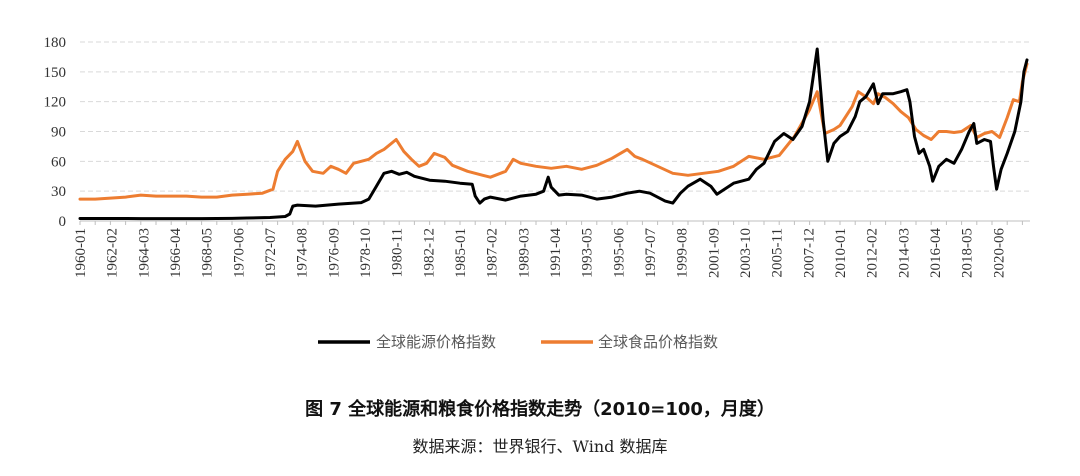  What do you see at coordinates (303, 253) in the screenshot?
I see `x-tick-label: 1974-08` at bounding box center [303, 253].